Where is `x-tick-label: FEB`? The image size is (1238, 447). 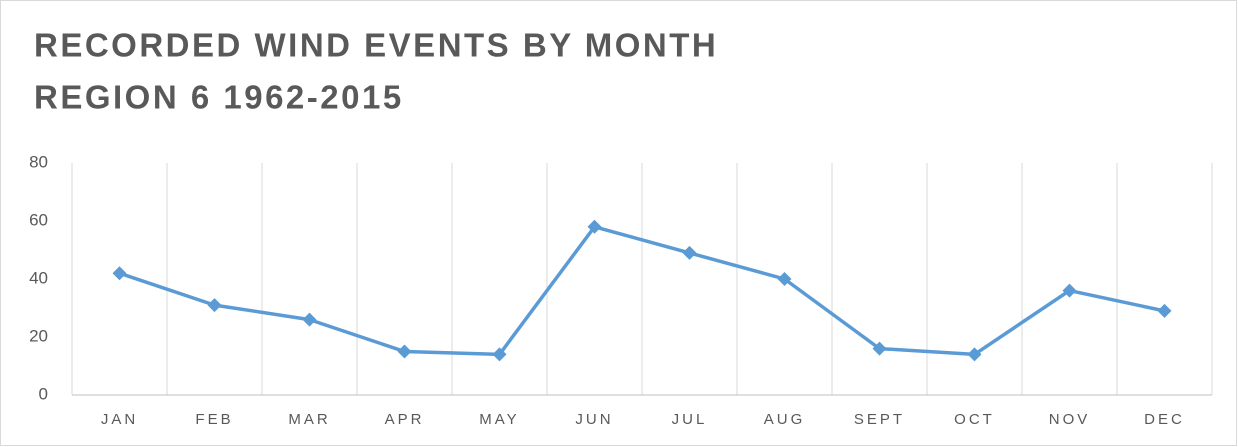 x-tick-label: FEB is located at coordinates (214, 419).